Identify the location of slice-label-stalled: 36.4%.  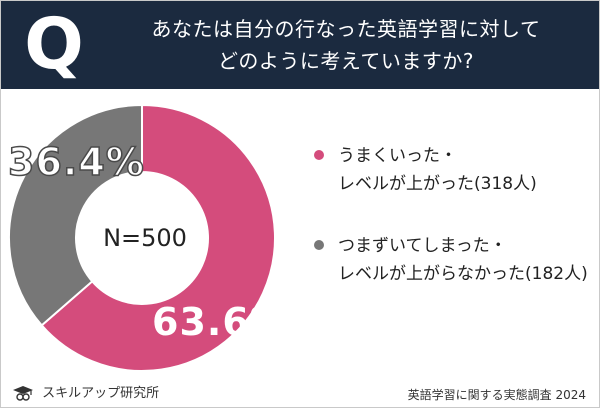
(76, 162).